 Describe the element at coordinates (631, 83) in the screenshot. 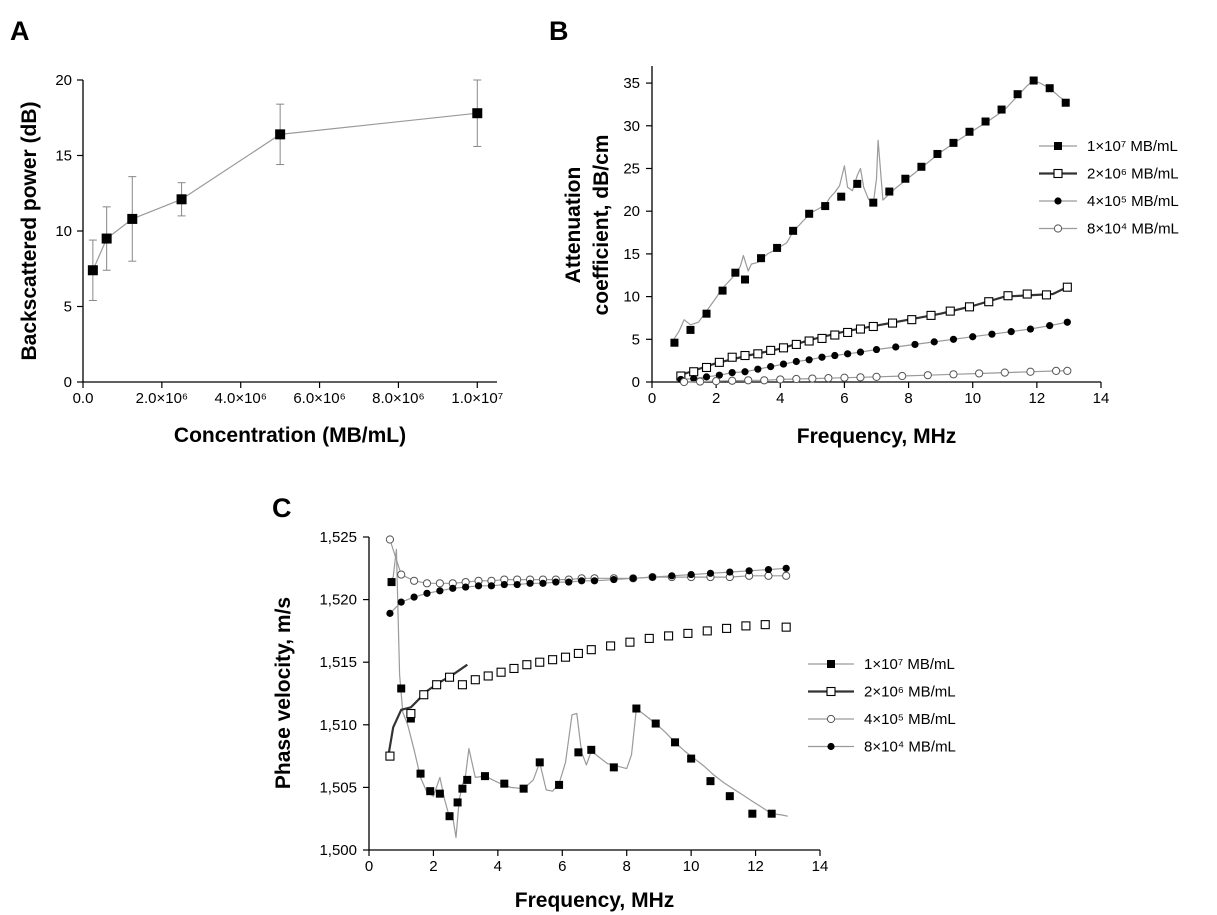

I see `y-tick-label: 35` at that location.